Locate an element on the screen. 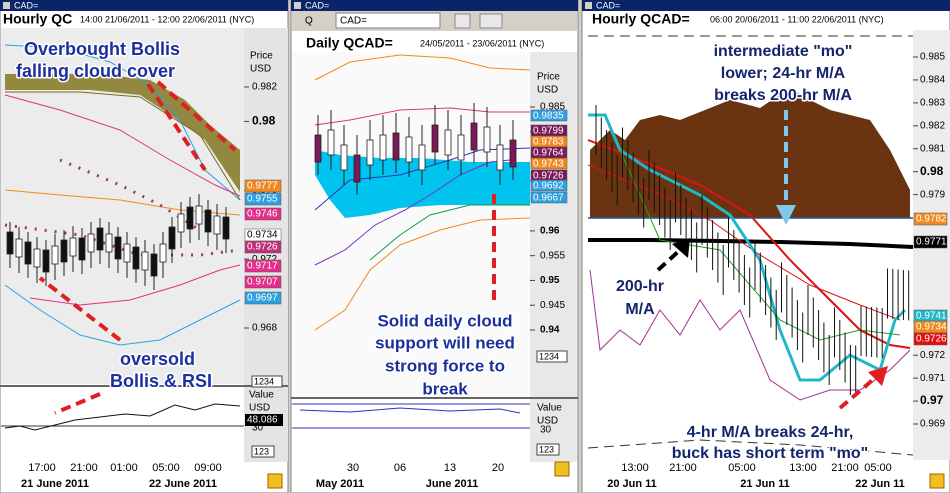 The width and height of the screenshot is (950, 493). arrow-head is located at coordinates (786, 215).